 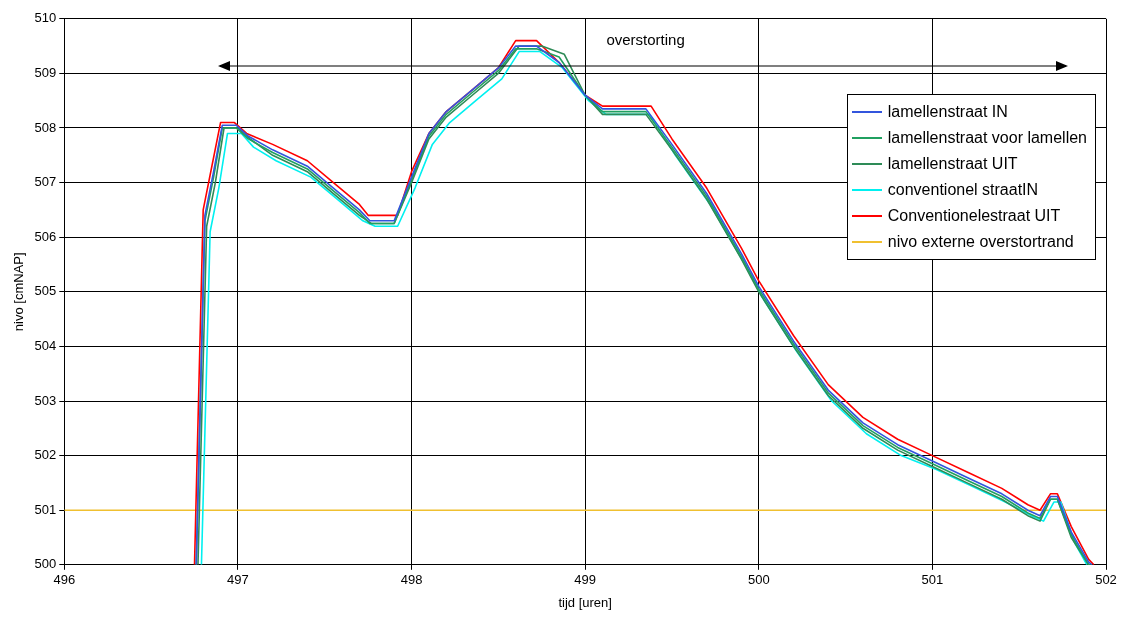 What do you see at coordinates (987, 138) in the screenshot?
I see `legend-label: lamellenstraat voor lamellen` at bounding box center [987, 138].